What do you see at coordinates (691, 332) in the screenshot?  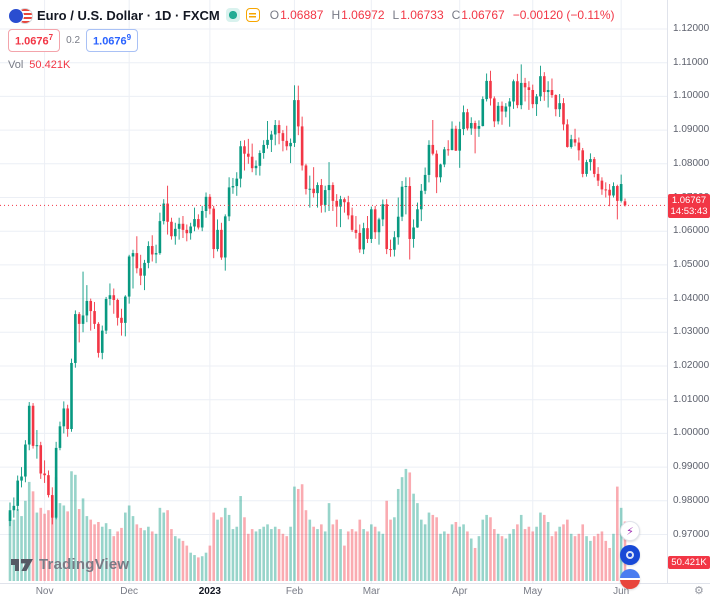 I see `price-axis-label: 1.03000` at bounding box center [691, 332].